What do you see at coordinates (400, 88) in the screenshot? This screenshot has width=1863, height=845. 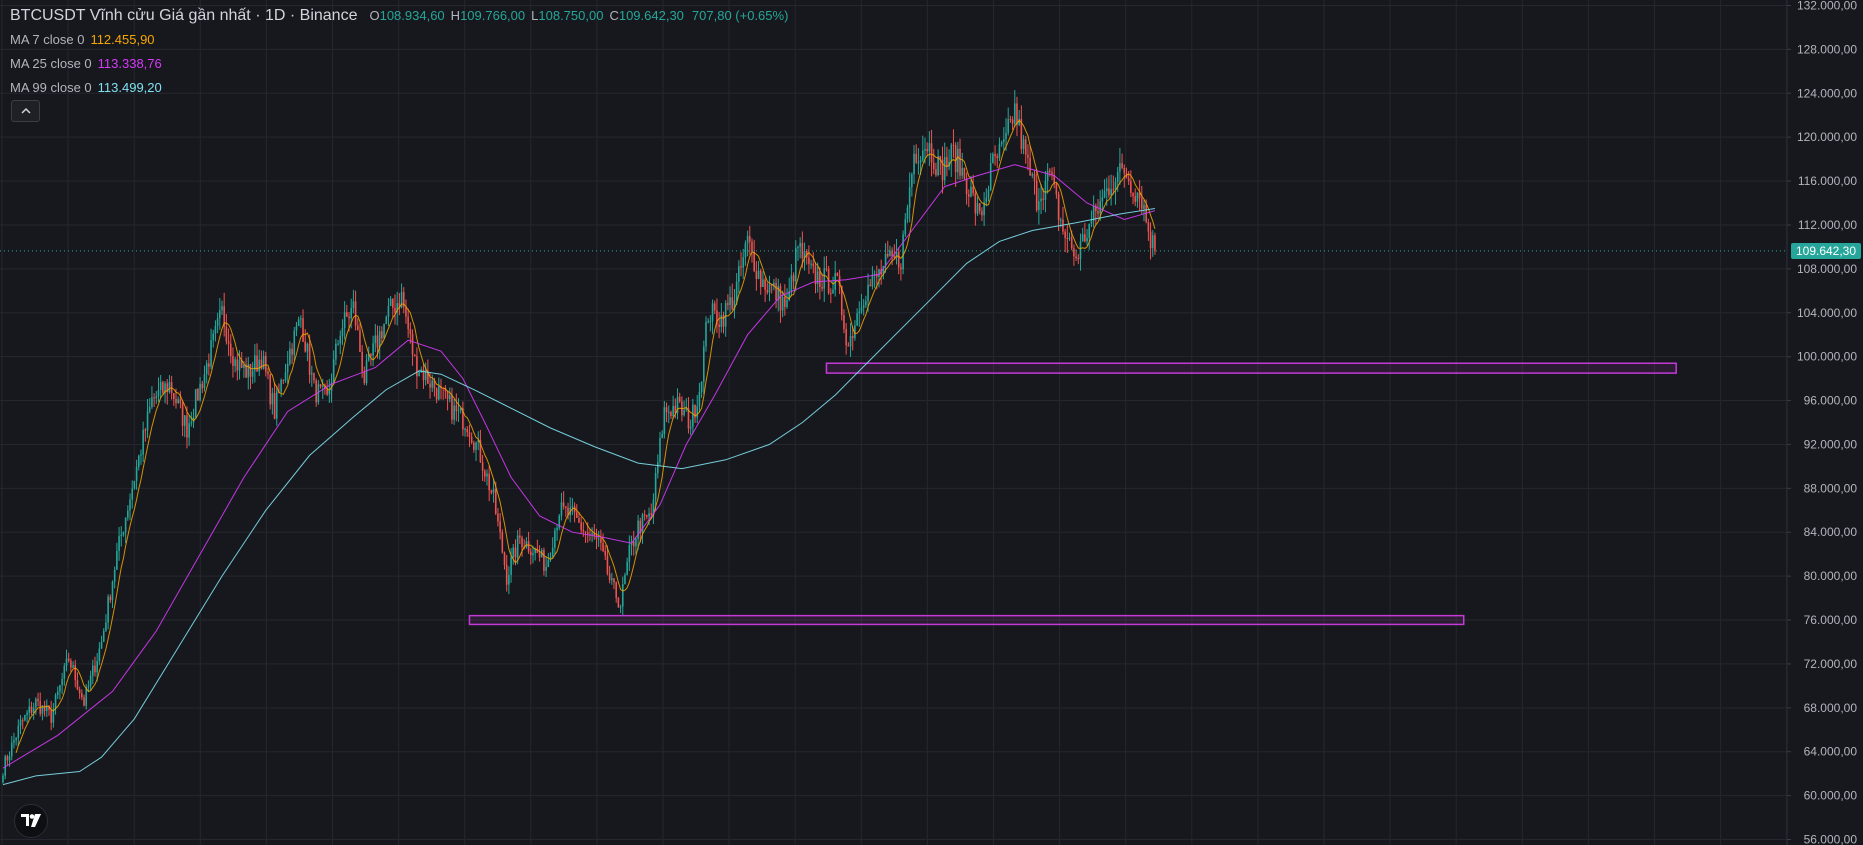 I see `ma99-row: MA 99 close 0 113.499,20` at bounding box center [400, 88].